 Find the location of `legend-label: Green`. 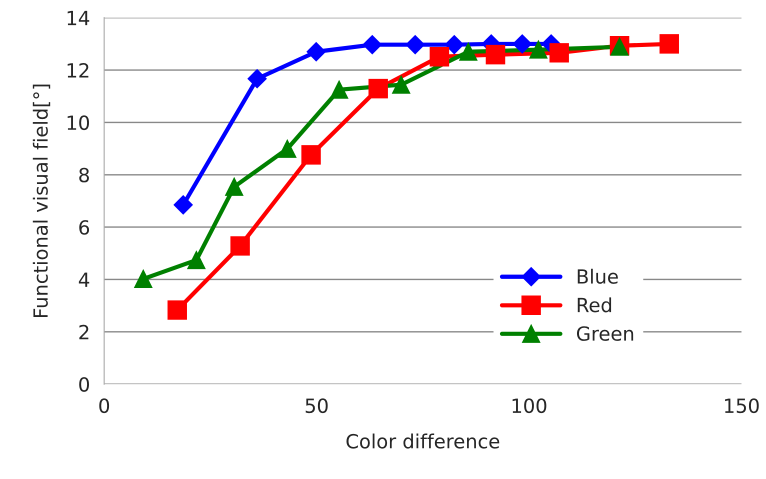

legend-label: Green is located at coordinates (605, 333).